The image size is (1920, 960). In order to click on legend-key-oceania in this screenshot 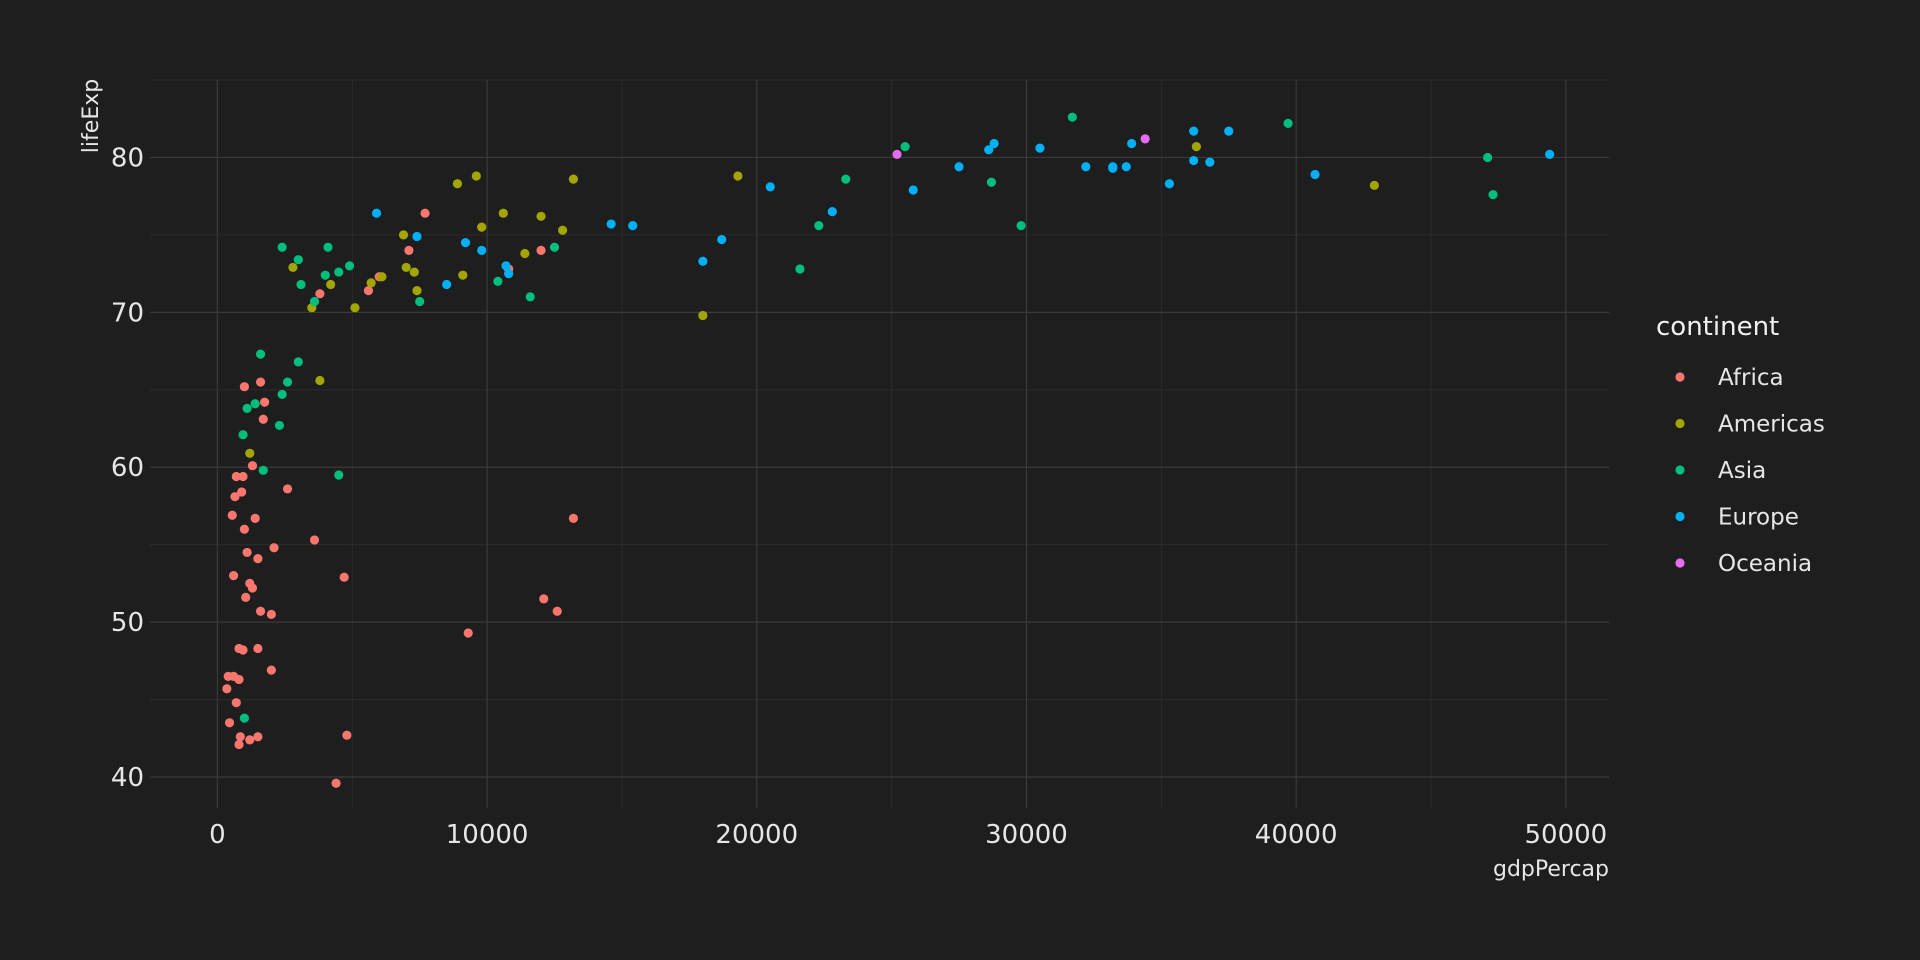, I will do `click(1680, 563)`.